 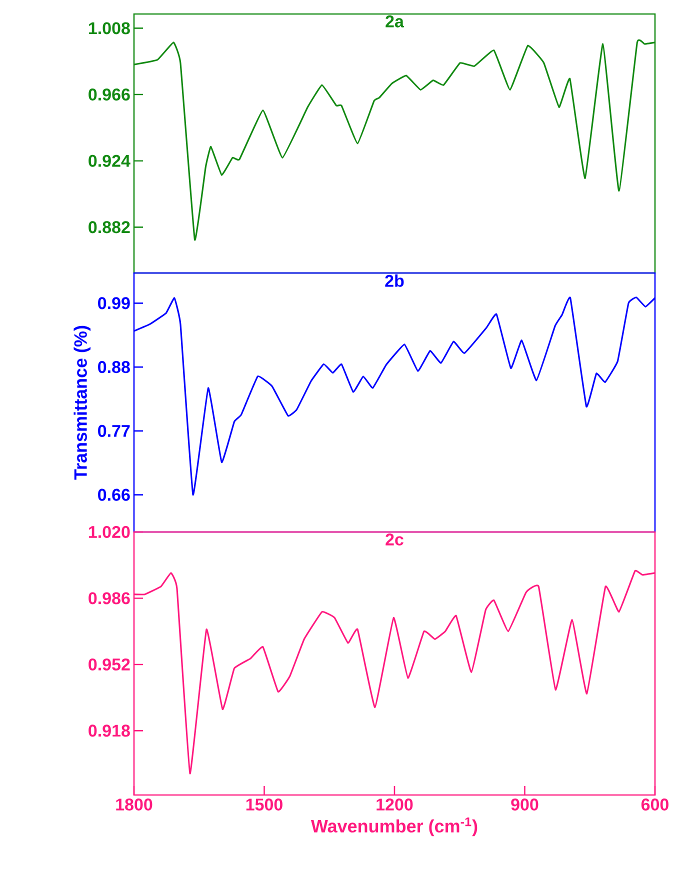 I want to click on y-tick-label: 0.918, so click(x=109, y=730).